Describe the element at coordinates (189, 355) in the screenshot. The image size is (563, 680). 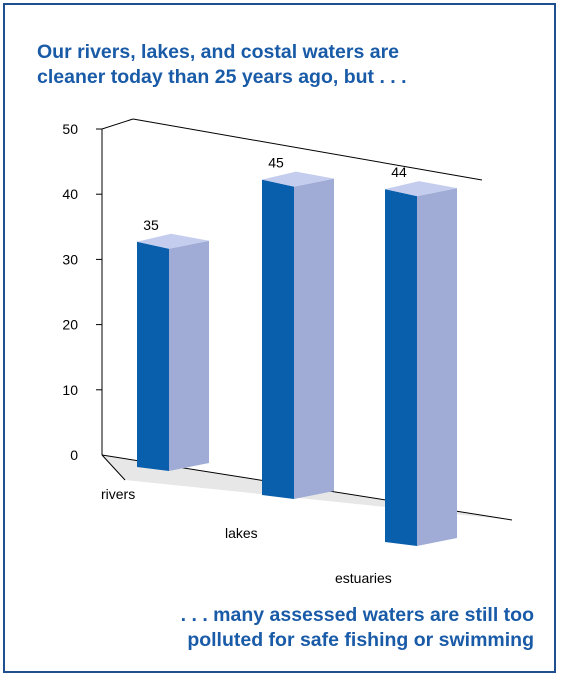
I see `bar-side-rivers` at that location.